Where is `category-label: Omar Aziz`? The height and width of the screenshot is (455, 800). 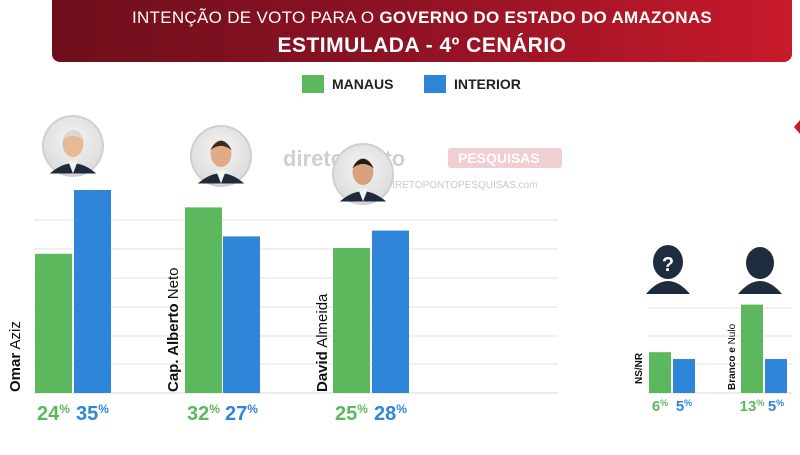
category-label: Omar Aziz is located at coordinates (15, 356).